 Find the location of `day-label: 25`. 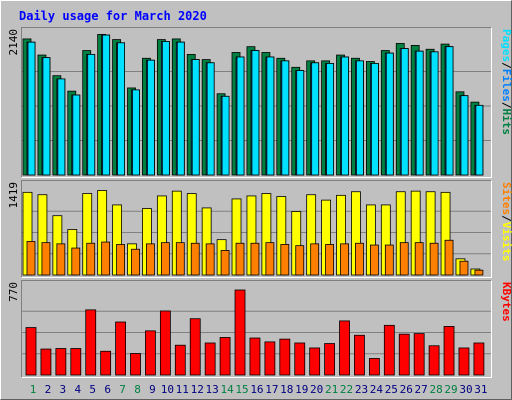

day-label: 25 is located at coordinates (391, 389).